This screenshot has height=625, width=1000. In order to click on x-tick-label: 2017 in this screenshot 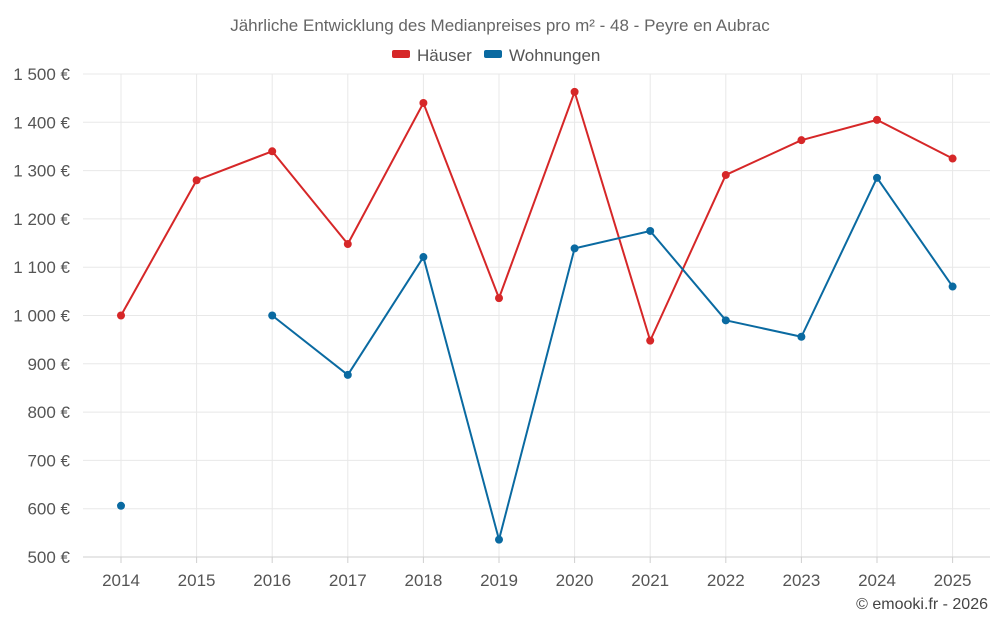, I will do `click(348, 580)`.